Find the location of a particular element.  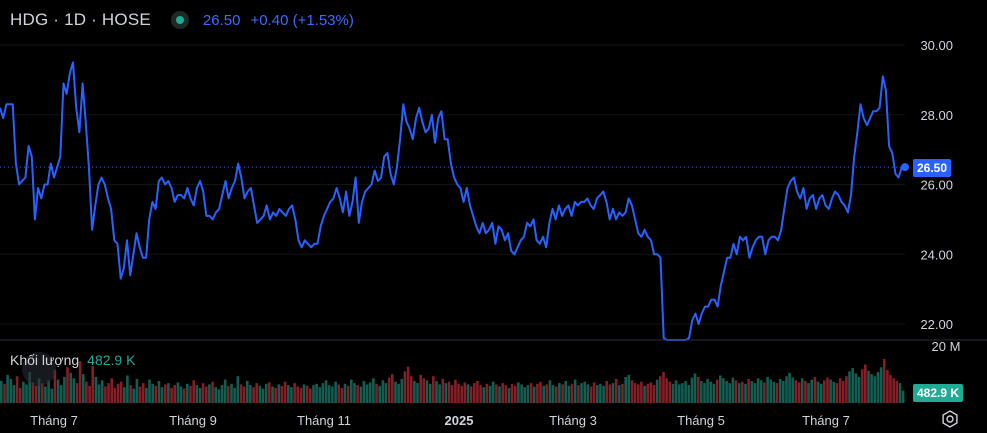

volume-legend-label: Khối lượng is located at coordinates (45, 360).